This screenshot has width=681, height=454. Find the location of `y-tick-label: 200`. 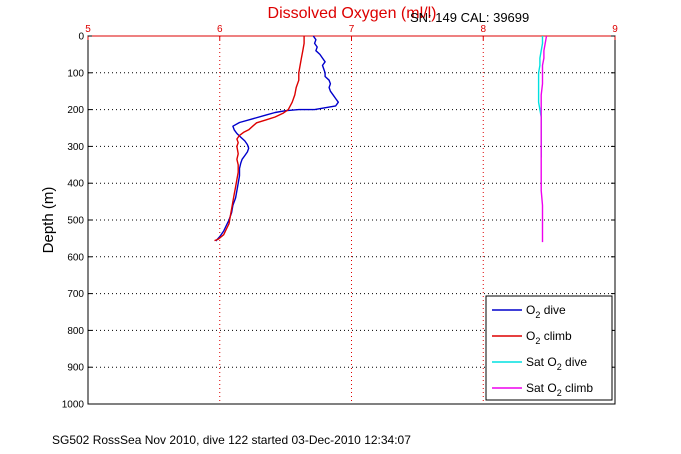

y-tick-label: 200 is located at coordinates (75, 110).